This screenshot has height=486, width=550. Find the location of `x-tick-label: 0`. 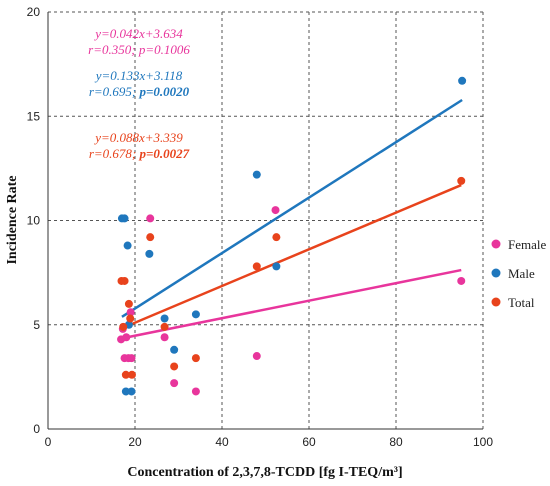

x-tick-label: 0 is located at coordinates (48, 442).